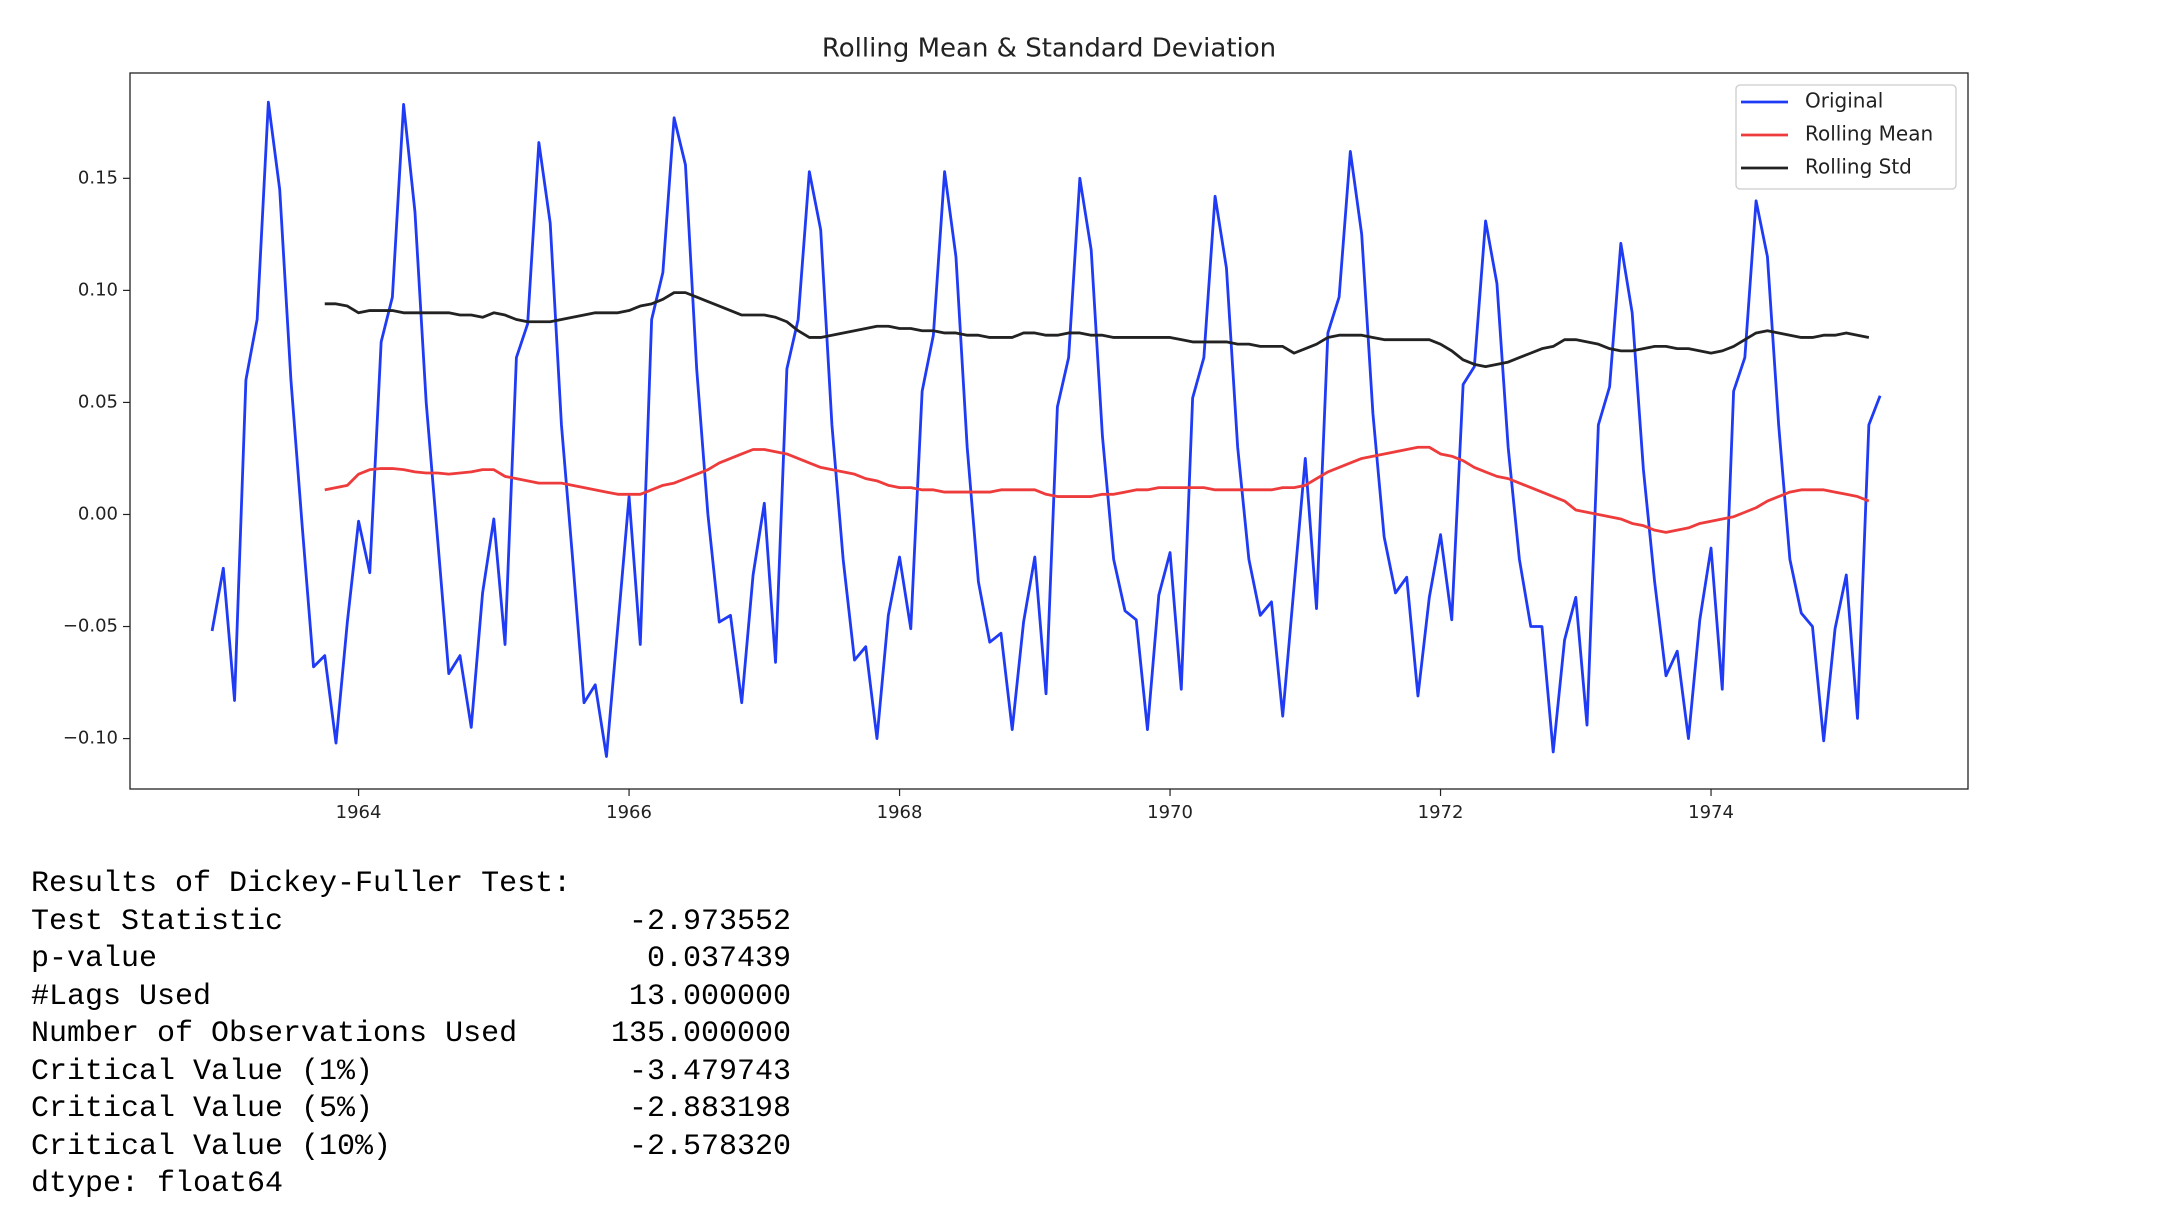  What do you see at coordinates (1170, 812) in the screenshot?
I see `x-tick-label: 1970` at bounding box center [1170, 812].